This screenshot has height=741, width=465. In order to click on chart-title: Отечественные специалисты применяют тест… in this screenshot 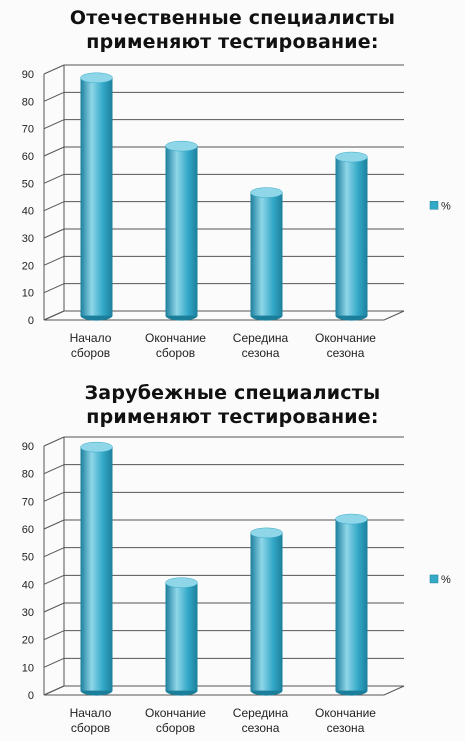, I will do `click(232, 30)`.